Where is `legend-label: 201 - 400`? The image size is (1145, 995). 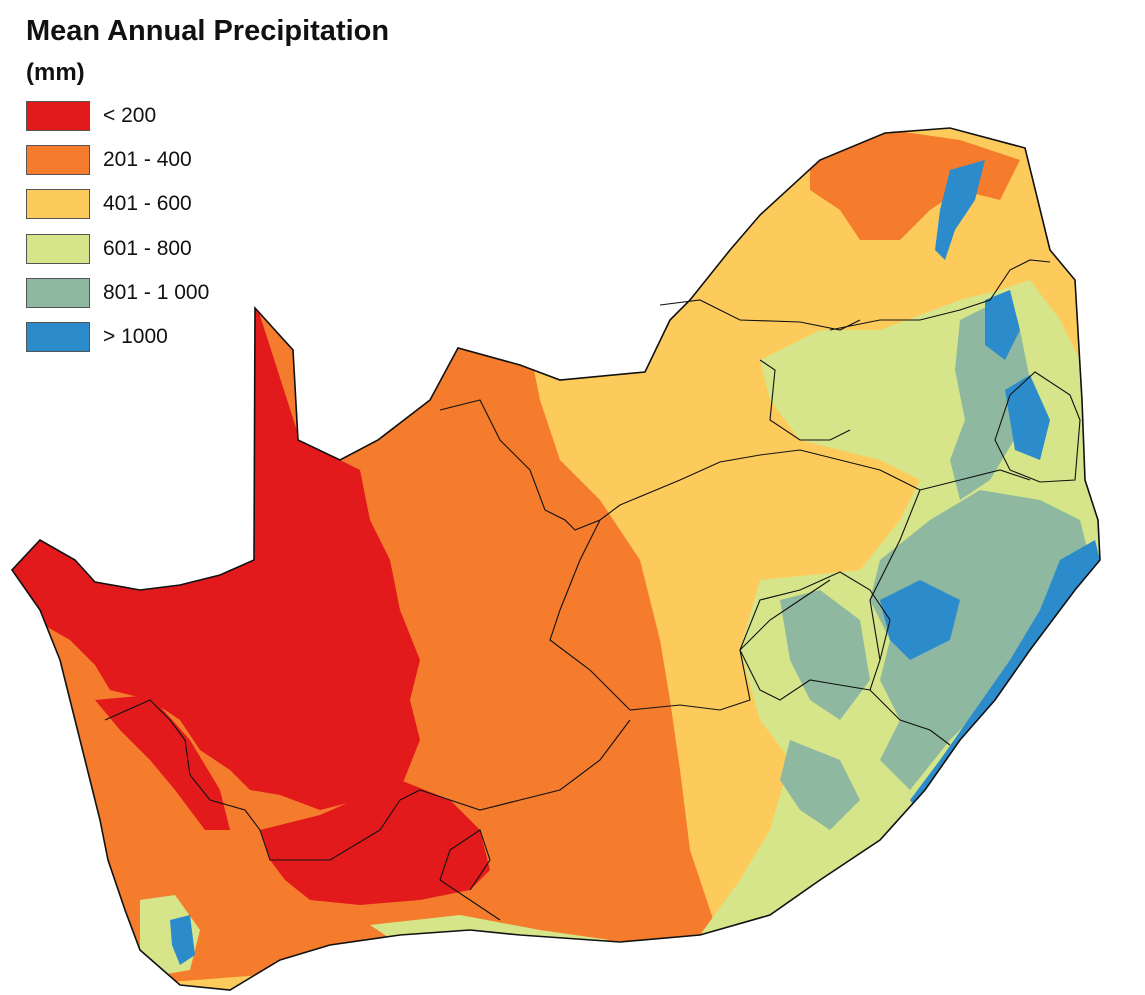
legend-label: 201 - 400 is located at coordinates (147, 160).